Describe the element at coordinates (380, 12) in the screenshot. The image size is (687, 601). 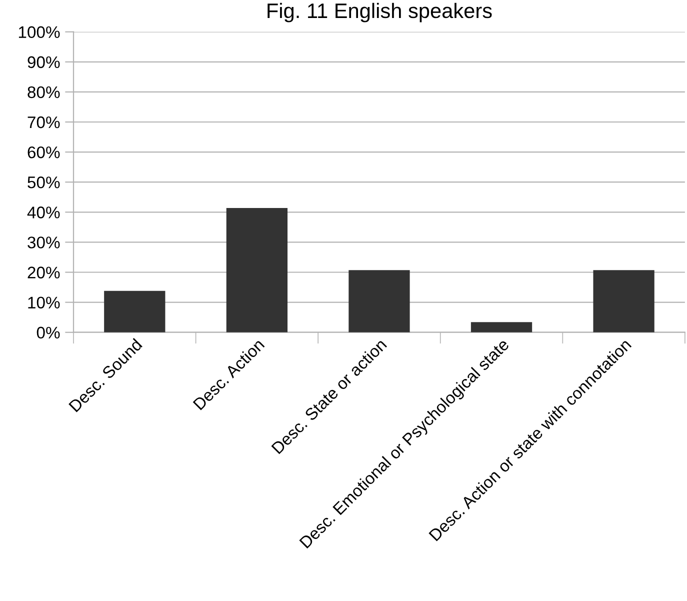
I see `chart-title: Fig. 11 English speakers` at that location.